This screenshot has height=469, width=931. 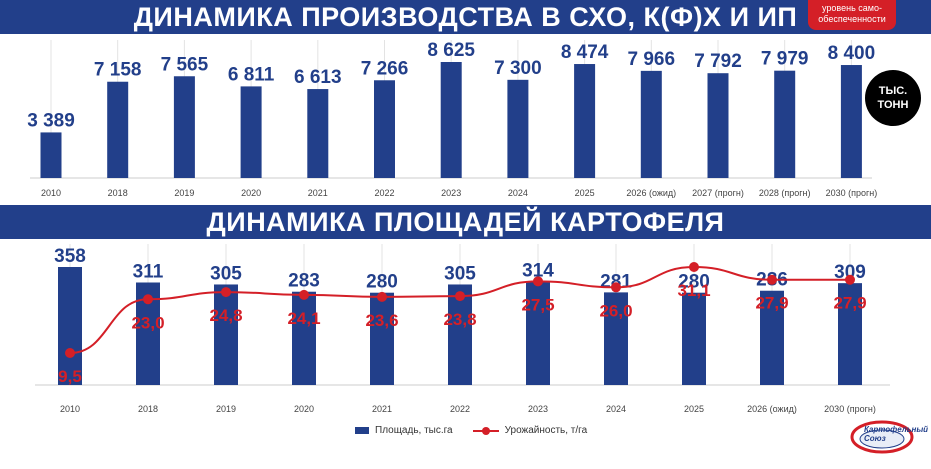 I want to click on production-x-tick-label: 2024, so click(x=518, y=193).